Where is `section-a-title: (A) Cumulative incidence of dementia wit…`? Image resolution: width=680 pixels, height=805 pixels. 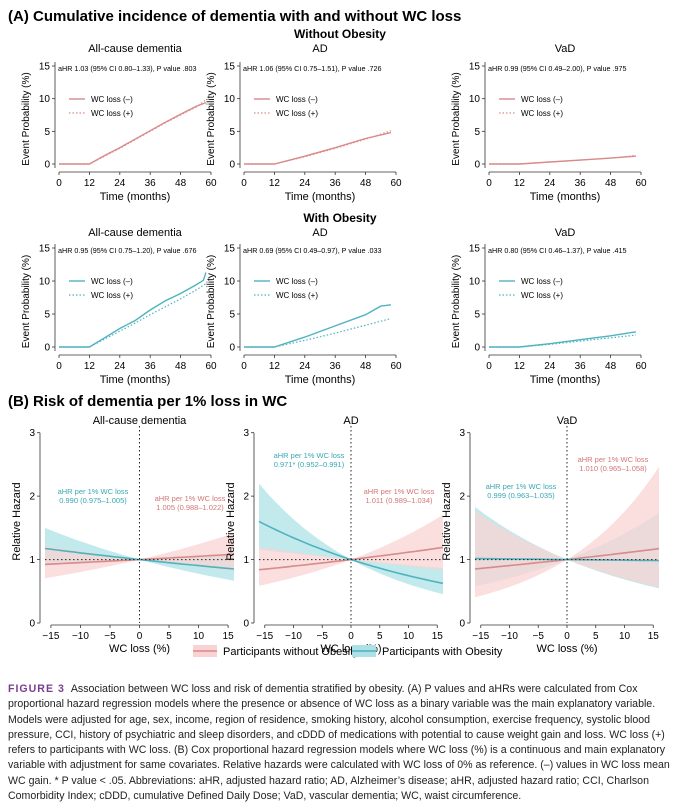
section-a-title: (A) Cumulative incidence of dementia wit… is located at coordinates (234, 16).